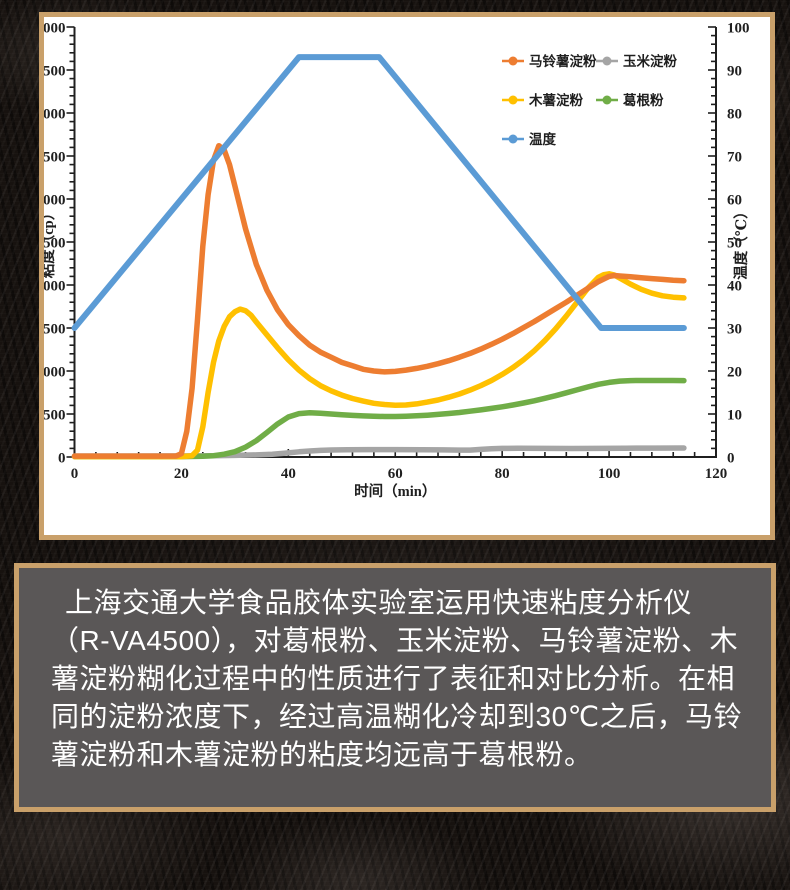 This screenshot has width=790, height=890. I want to click on y-right-tick-label: 40, so click(734, 287).